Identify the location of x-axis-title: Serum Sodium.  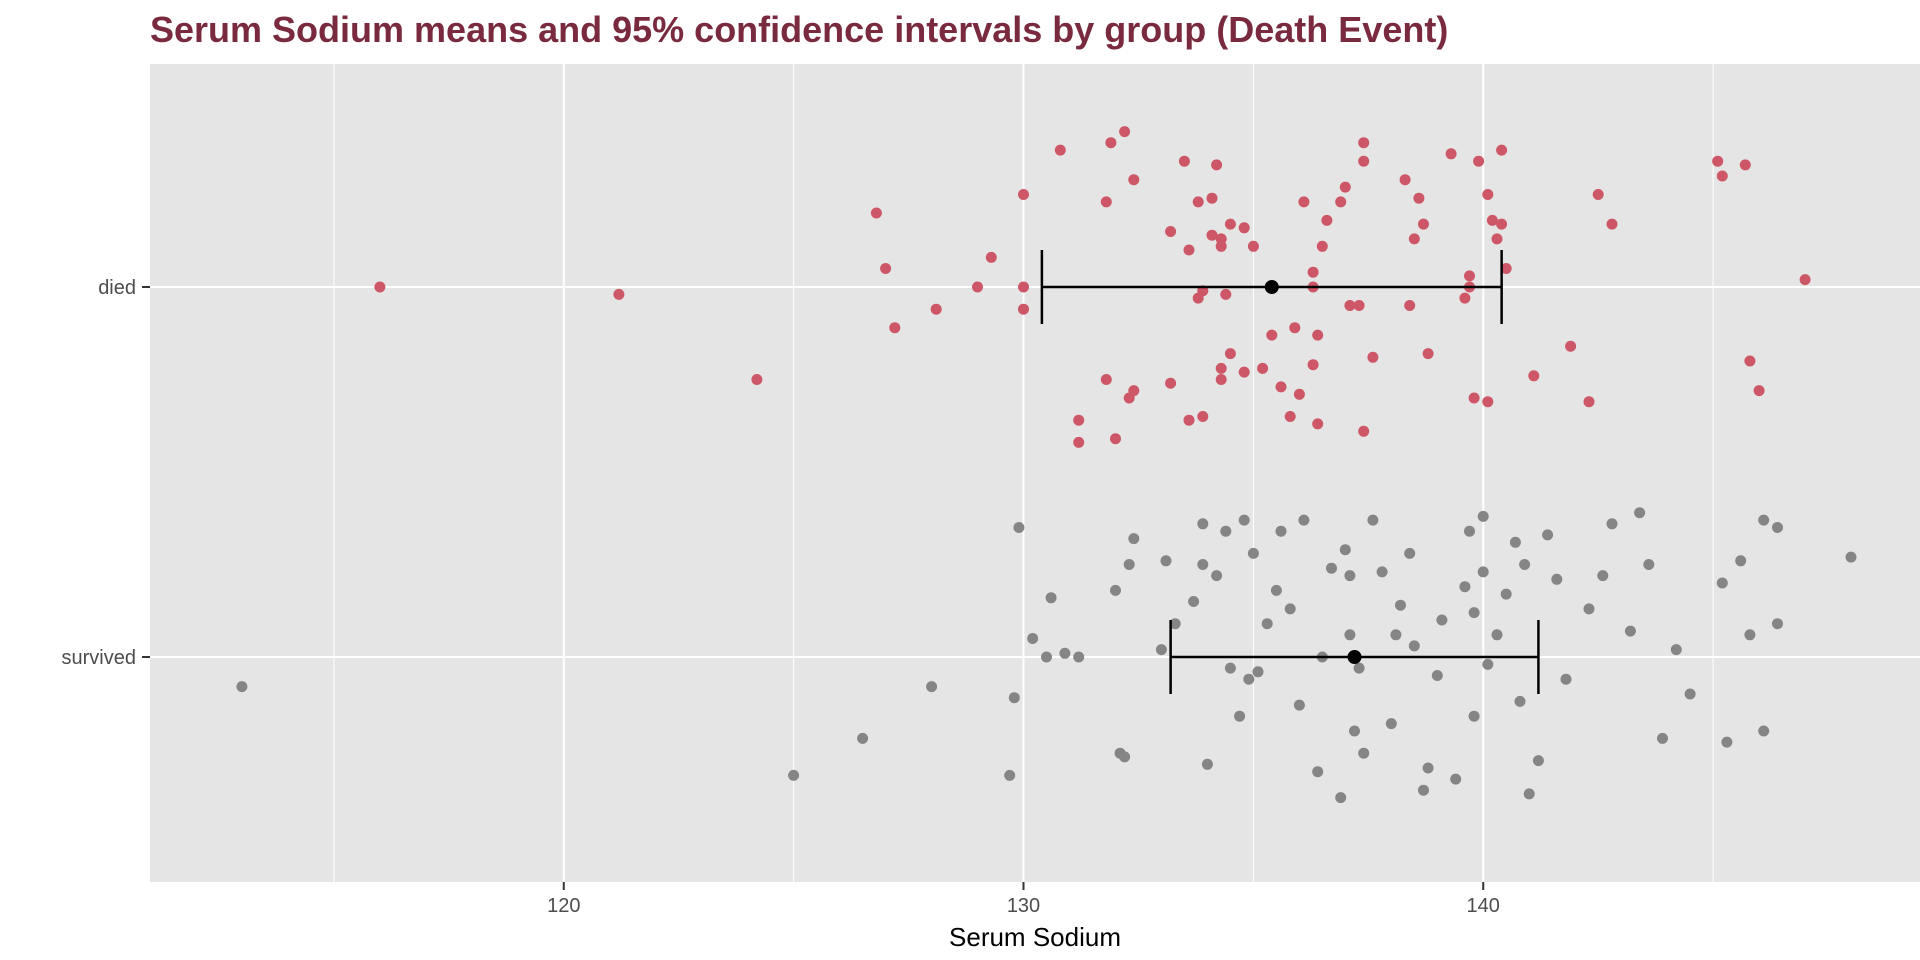
(1035, 937).